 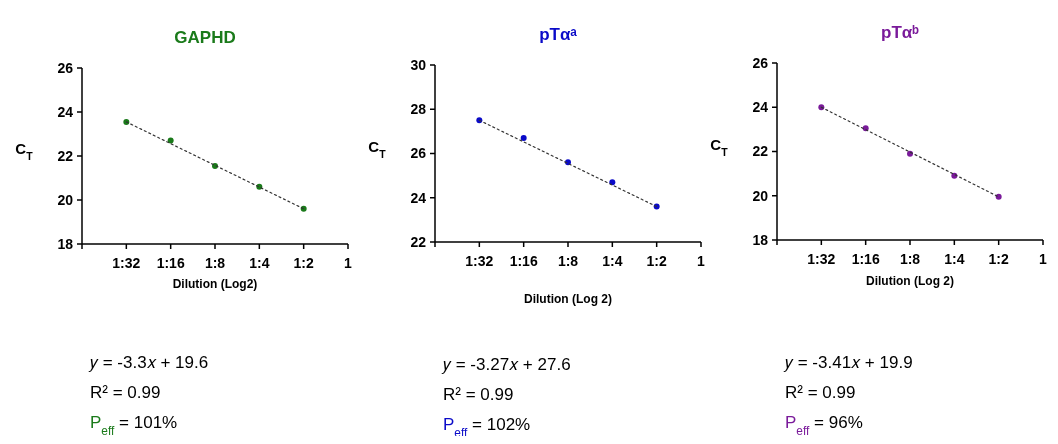 What do you see at coordinates (205, 37) in the screenshot?
I see `chart-title: GAPHD` at bounding box center [205, 37].